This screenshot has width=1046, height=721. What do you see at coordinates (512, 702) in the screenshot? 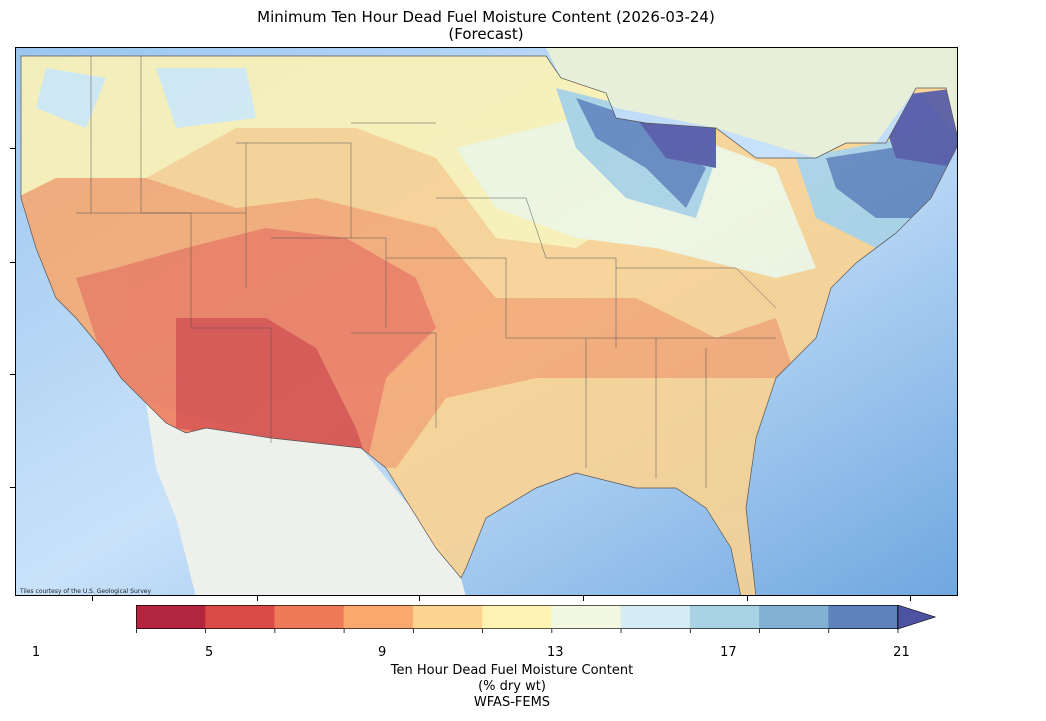
I see `colorbar-source: WFAS-FEMS` at bounding box center [512, 702].